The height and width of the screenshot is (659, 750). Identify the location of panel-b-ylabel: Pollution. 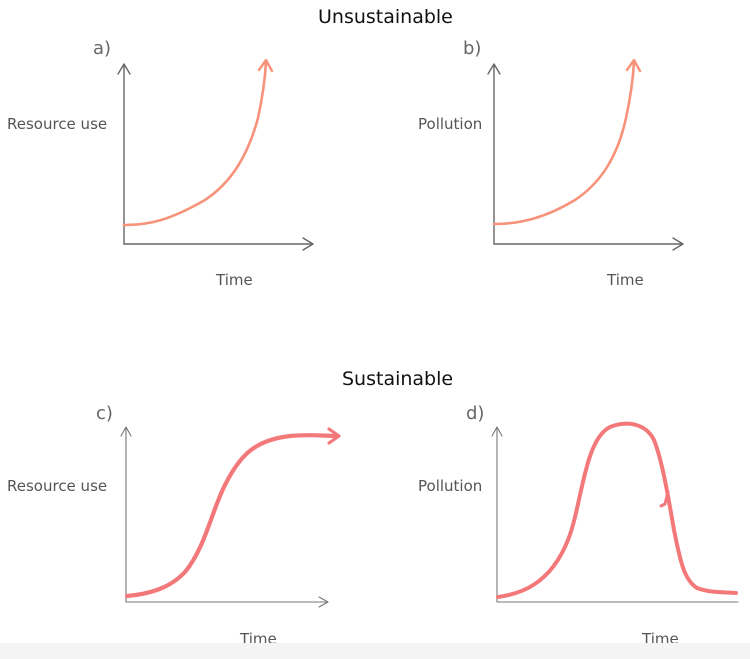
(450, 124).